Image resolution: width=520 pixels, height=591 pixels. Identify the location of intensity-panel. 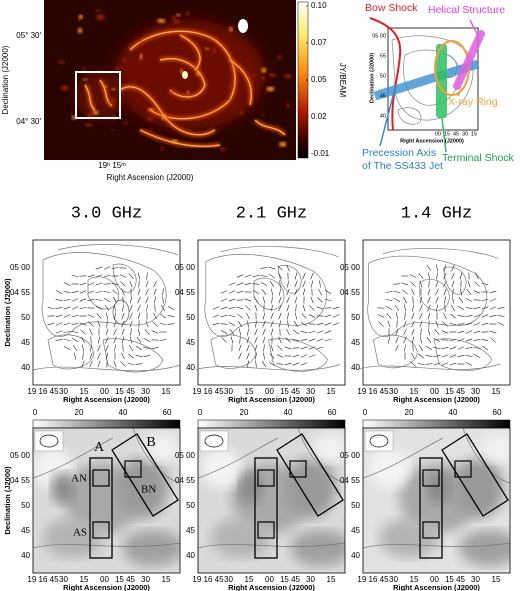
(271, 500).